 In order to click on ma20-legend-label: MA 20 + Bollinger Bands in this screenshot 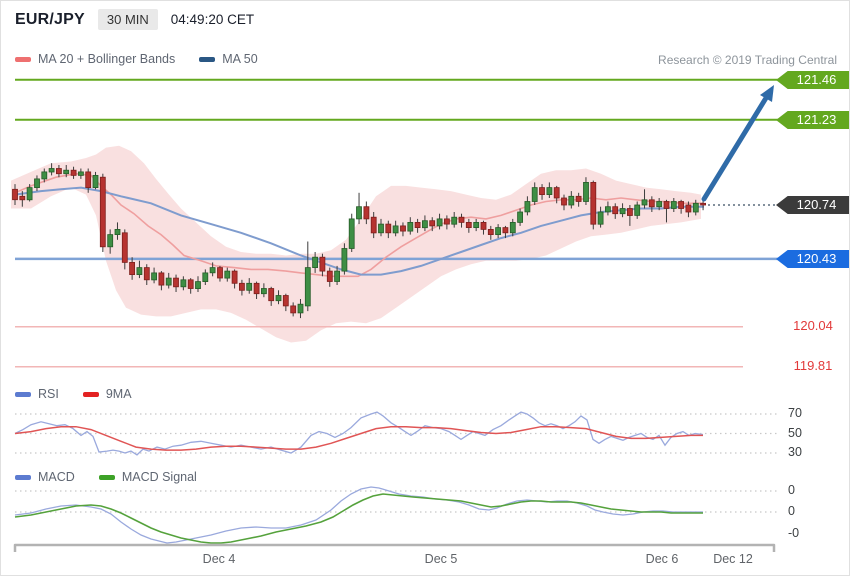, I will do `click(107, 59)`.